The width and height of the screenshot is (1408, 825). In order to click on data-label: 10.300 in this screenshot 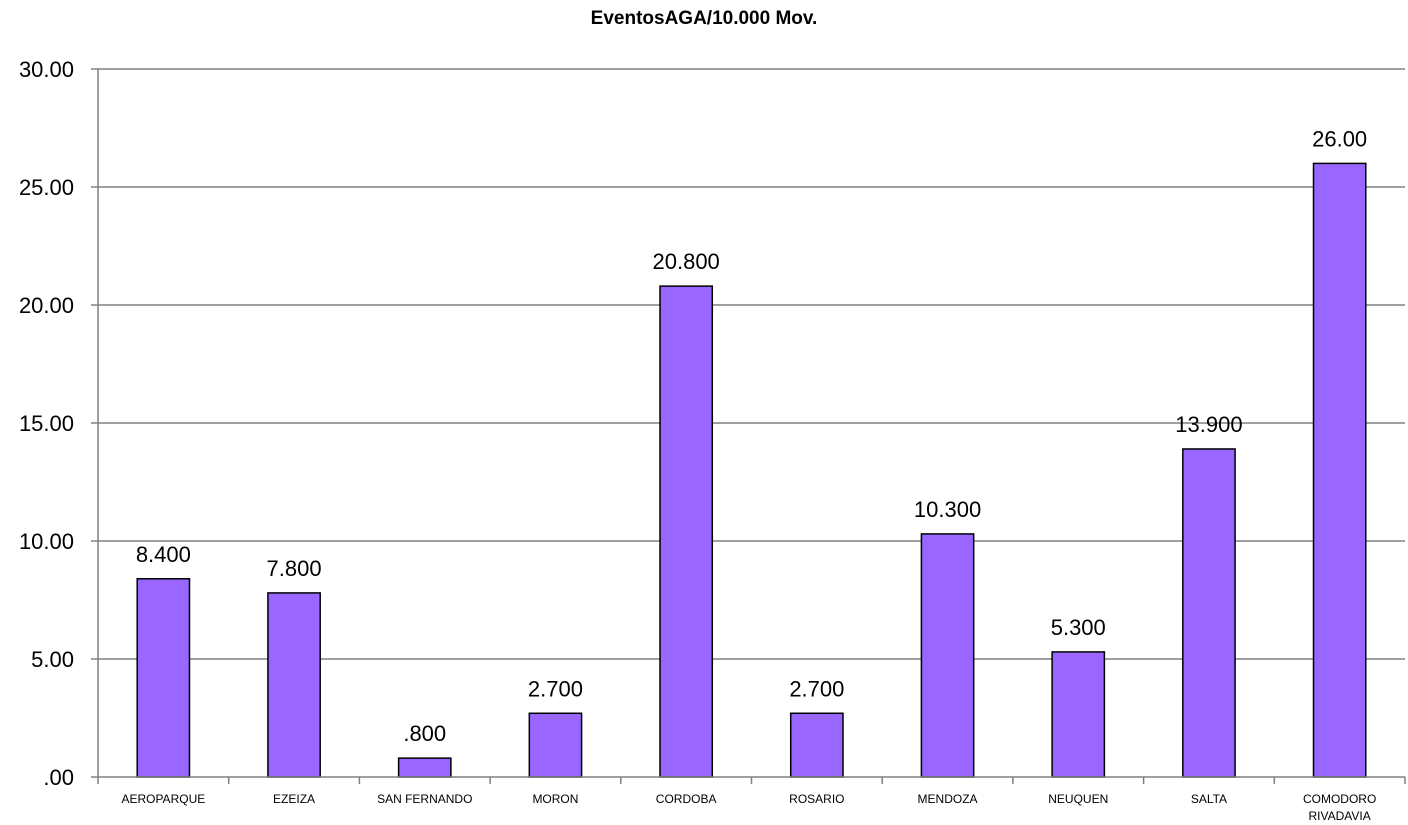, I will do `click(947, 509)`.